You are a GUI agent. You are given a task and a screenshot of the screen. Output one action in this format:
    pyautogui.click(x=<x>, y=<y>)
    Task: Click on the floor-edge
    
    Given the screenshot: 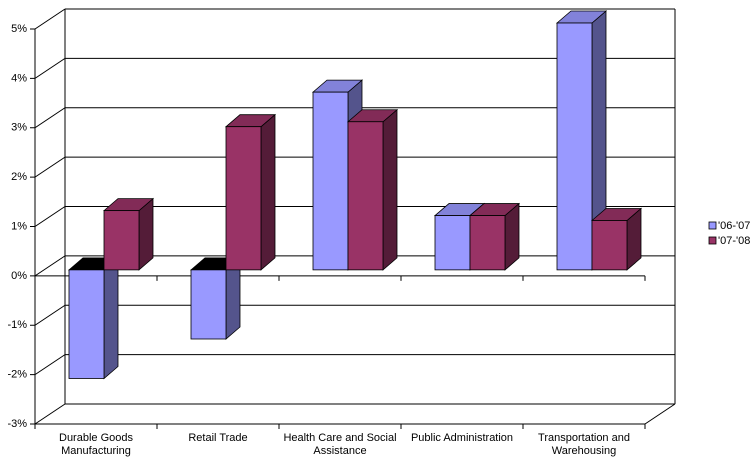 What is the action you would take?
    pyautogui.click(x=660, y=414)
    